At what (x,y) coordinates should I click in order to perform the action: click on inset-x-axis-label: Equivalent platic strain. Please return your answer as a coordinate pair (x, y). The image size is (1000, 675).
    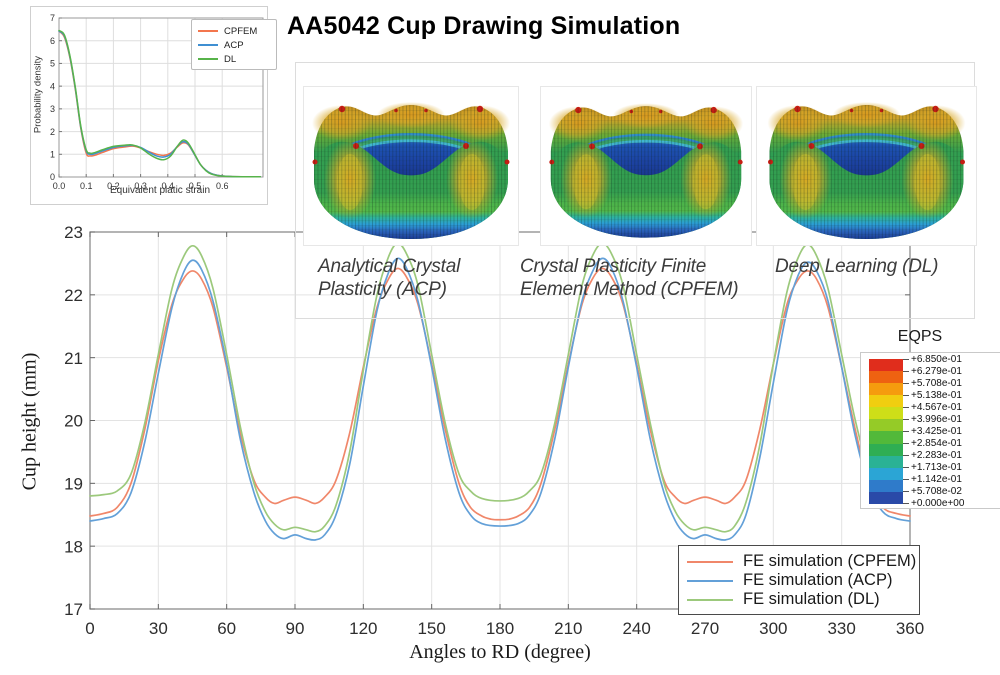
    Looking at the image, I should click on (160, 190).